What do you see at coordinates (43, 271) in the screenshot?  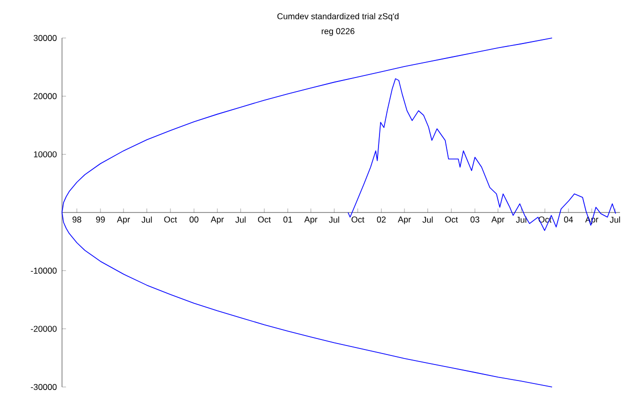 I see `y-tick-label: -10000` at bounding box center [43, 271].